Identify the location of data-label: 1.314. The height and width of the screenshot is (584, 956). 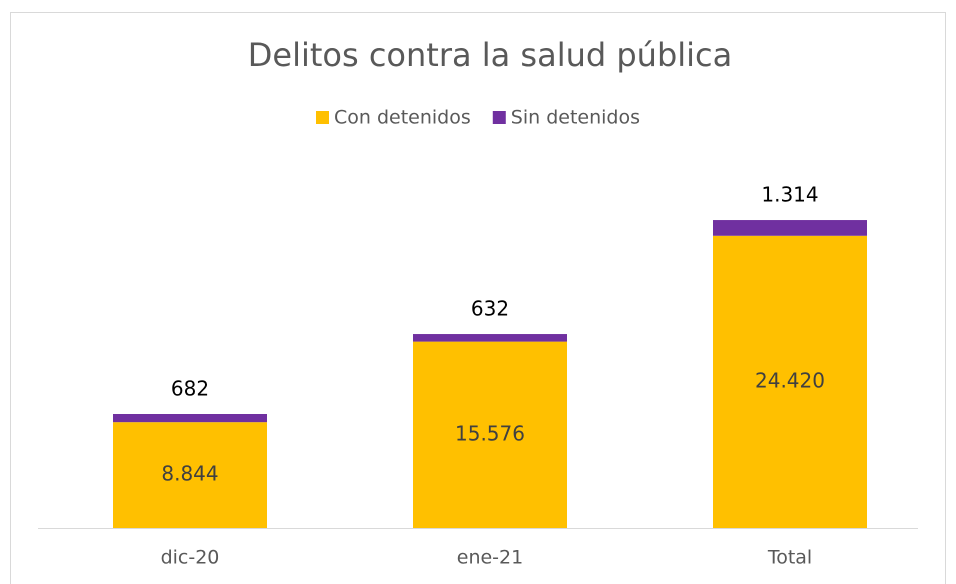
(789, 195).